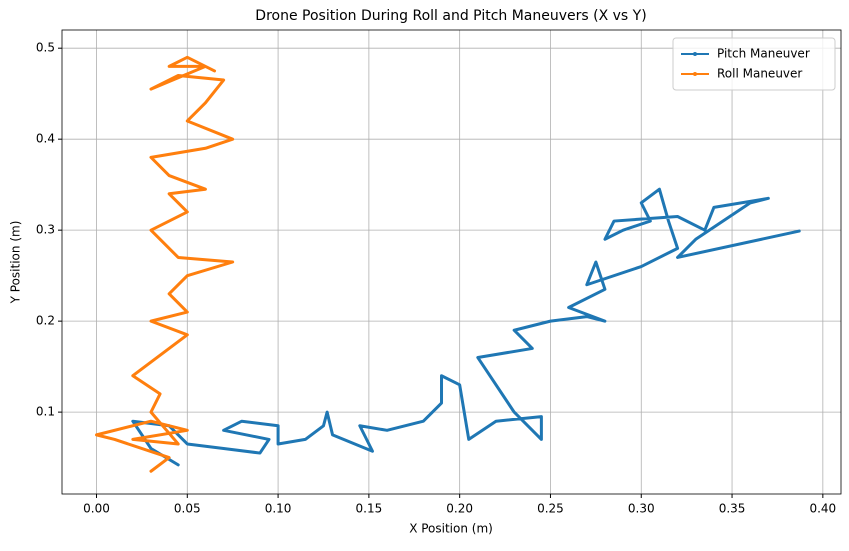  I want to click on y-tick-label: 0.4, so click(45, 139).